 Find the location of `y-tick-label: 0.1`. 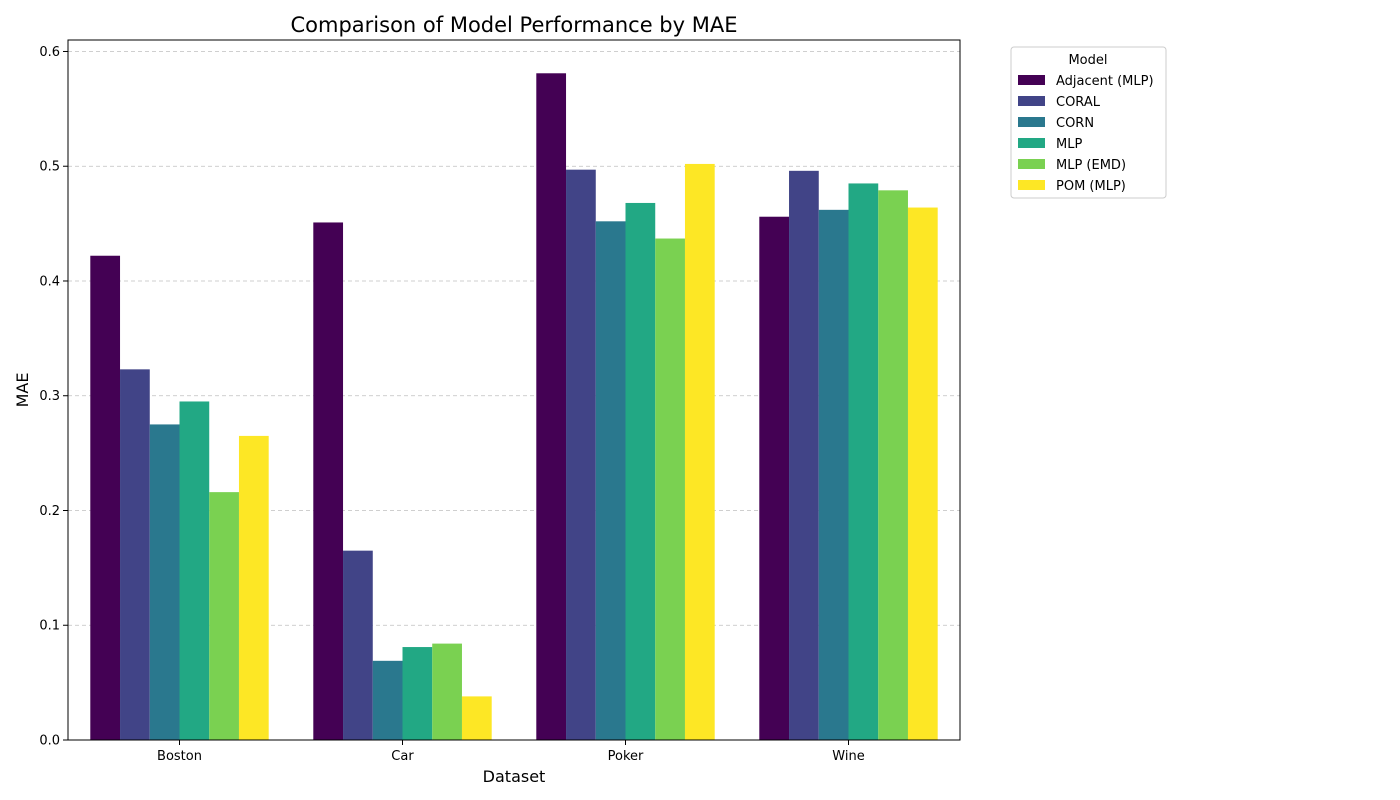

y-tick-label: 0.1 is located at coordinates (49, 626).